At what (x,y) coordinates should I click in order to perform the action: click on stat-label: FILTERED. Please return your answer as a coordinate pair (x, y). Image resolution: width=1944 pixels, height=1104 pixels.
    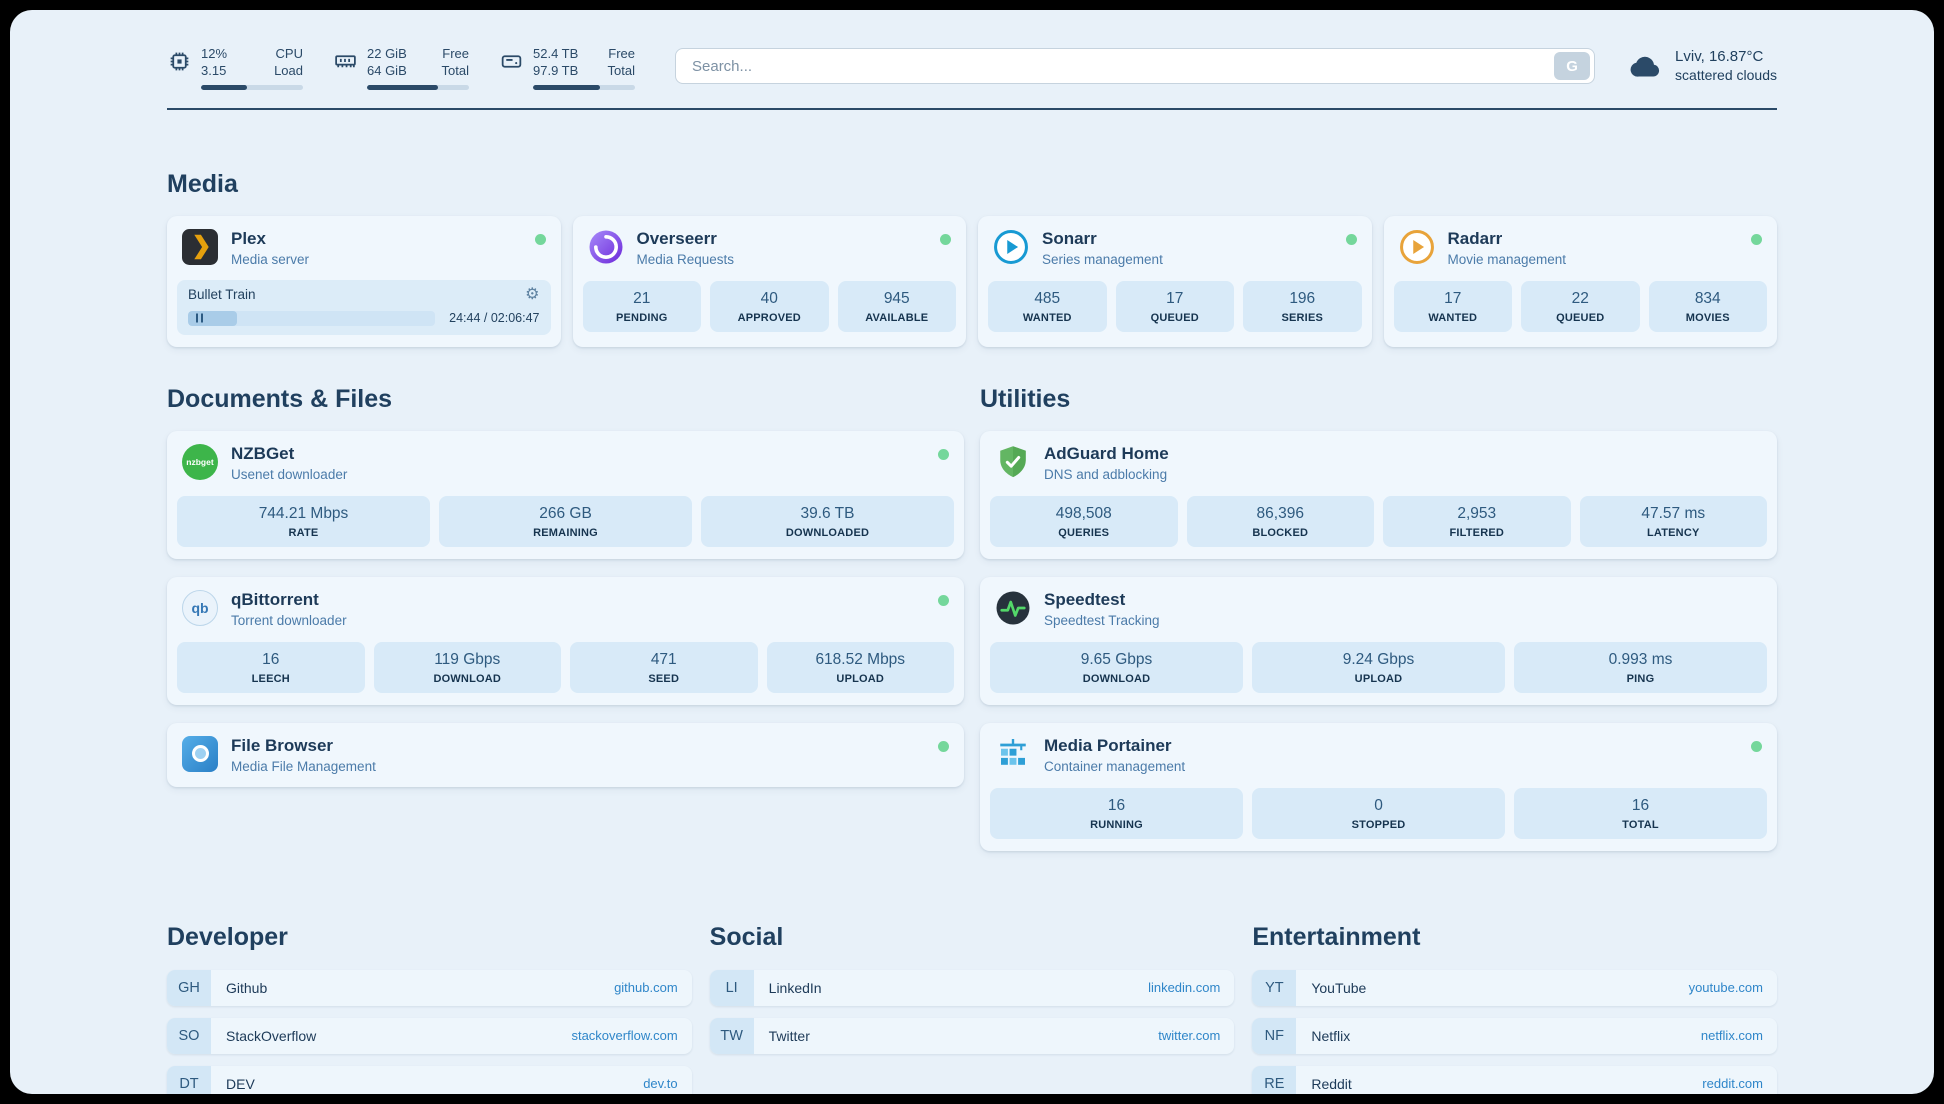
    Looking at the image, I should click on (1477, 532).